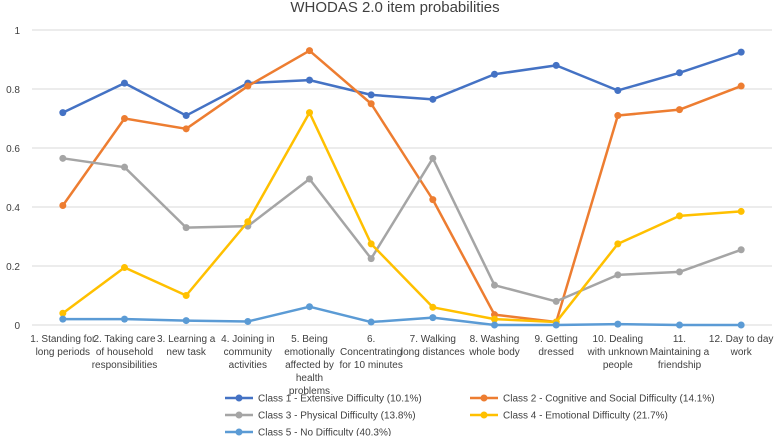 The height and width of the screenshot is (436, 778). Describe the element at coordinates (555, 346) in the screenshot. I see `x-category-label: 9. Getting dressed` at that location.